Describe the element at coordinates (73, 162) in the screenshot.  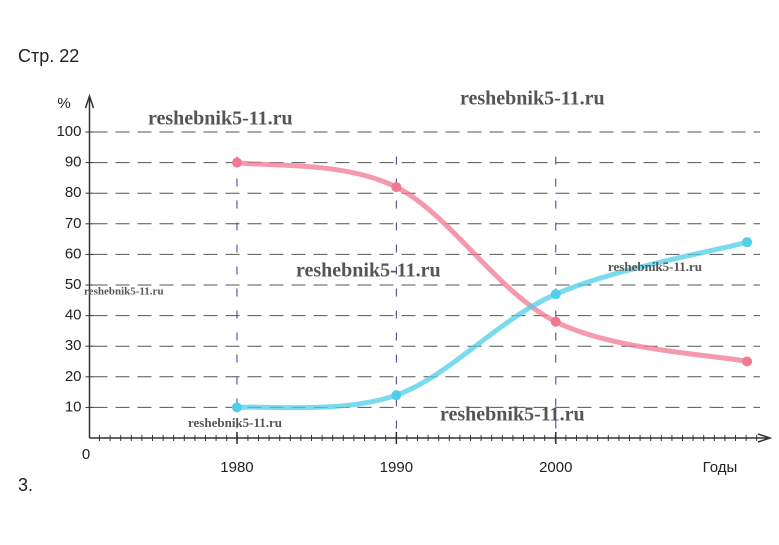
I see `y-tick-label: 90` at that location.